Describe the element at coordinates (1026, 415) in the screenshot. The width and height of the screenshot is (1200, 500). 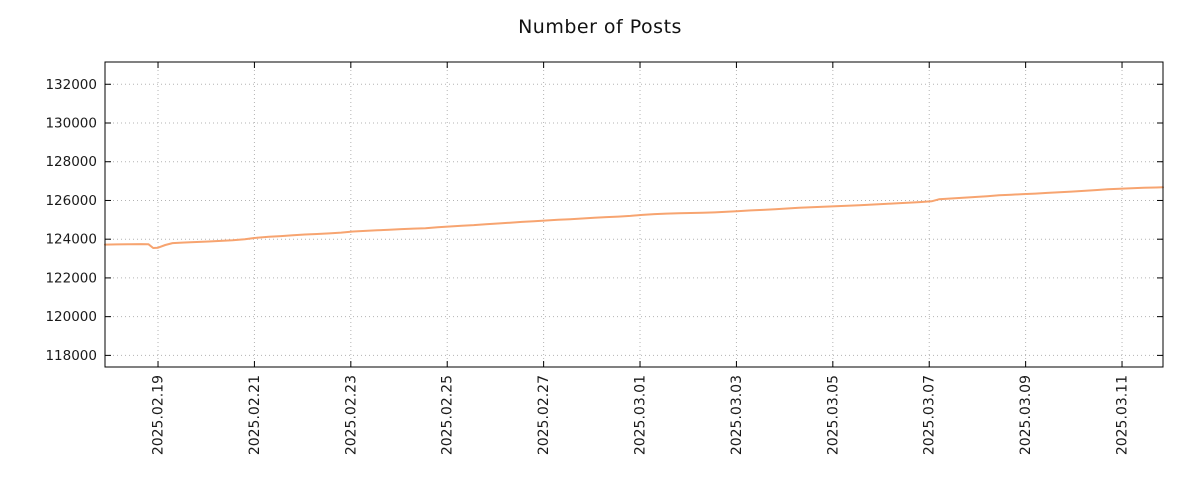
I see `x-tick-label: 2025.03.09` at that location.